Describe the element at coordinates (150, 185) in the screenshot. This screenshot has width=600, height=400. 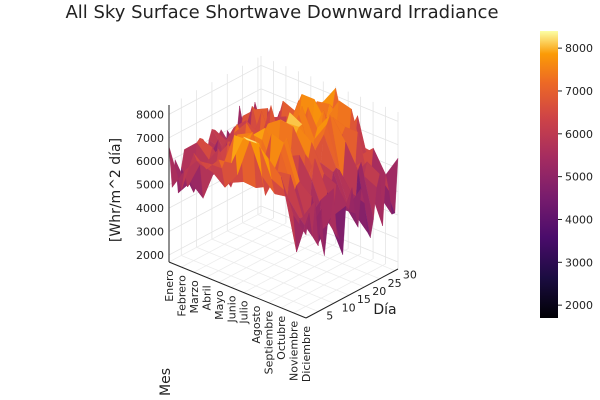
I see `z-tick-label: 5000` at that location.